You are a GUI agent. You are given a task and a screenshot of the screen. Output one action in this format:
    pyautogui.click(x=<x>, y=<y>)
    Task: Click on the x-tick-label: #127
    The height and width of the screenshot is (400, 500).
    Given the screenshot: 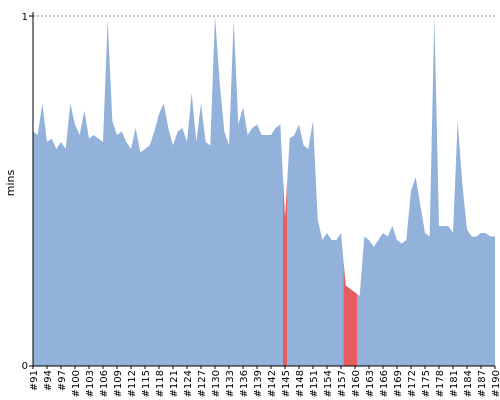 What is the action you would take?
    pyautogui.click(x=202, y=383)
    